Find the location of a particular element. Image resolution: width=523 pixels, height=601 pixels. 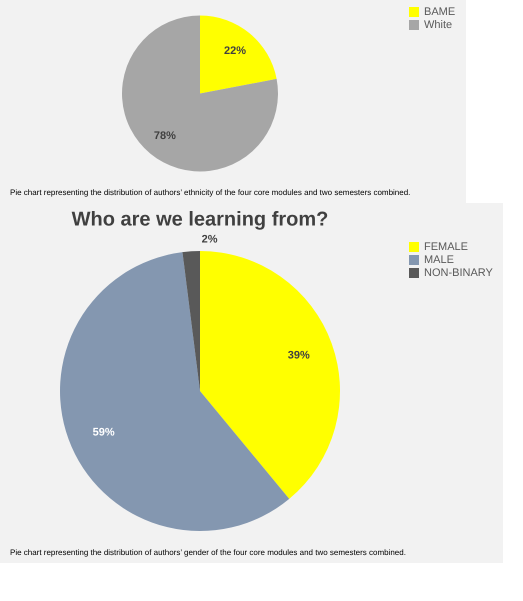

legend-label: NON-BINARY is located at coordinates (459, 273).